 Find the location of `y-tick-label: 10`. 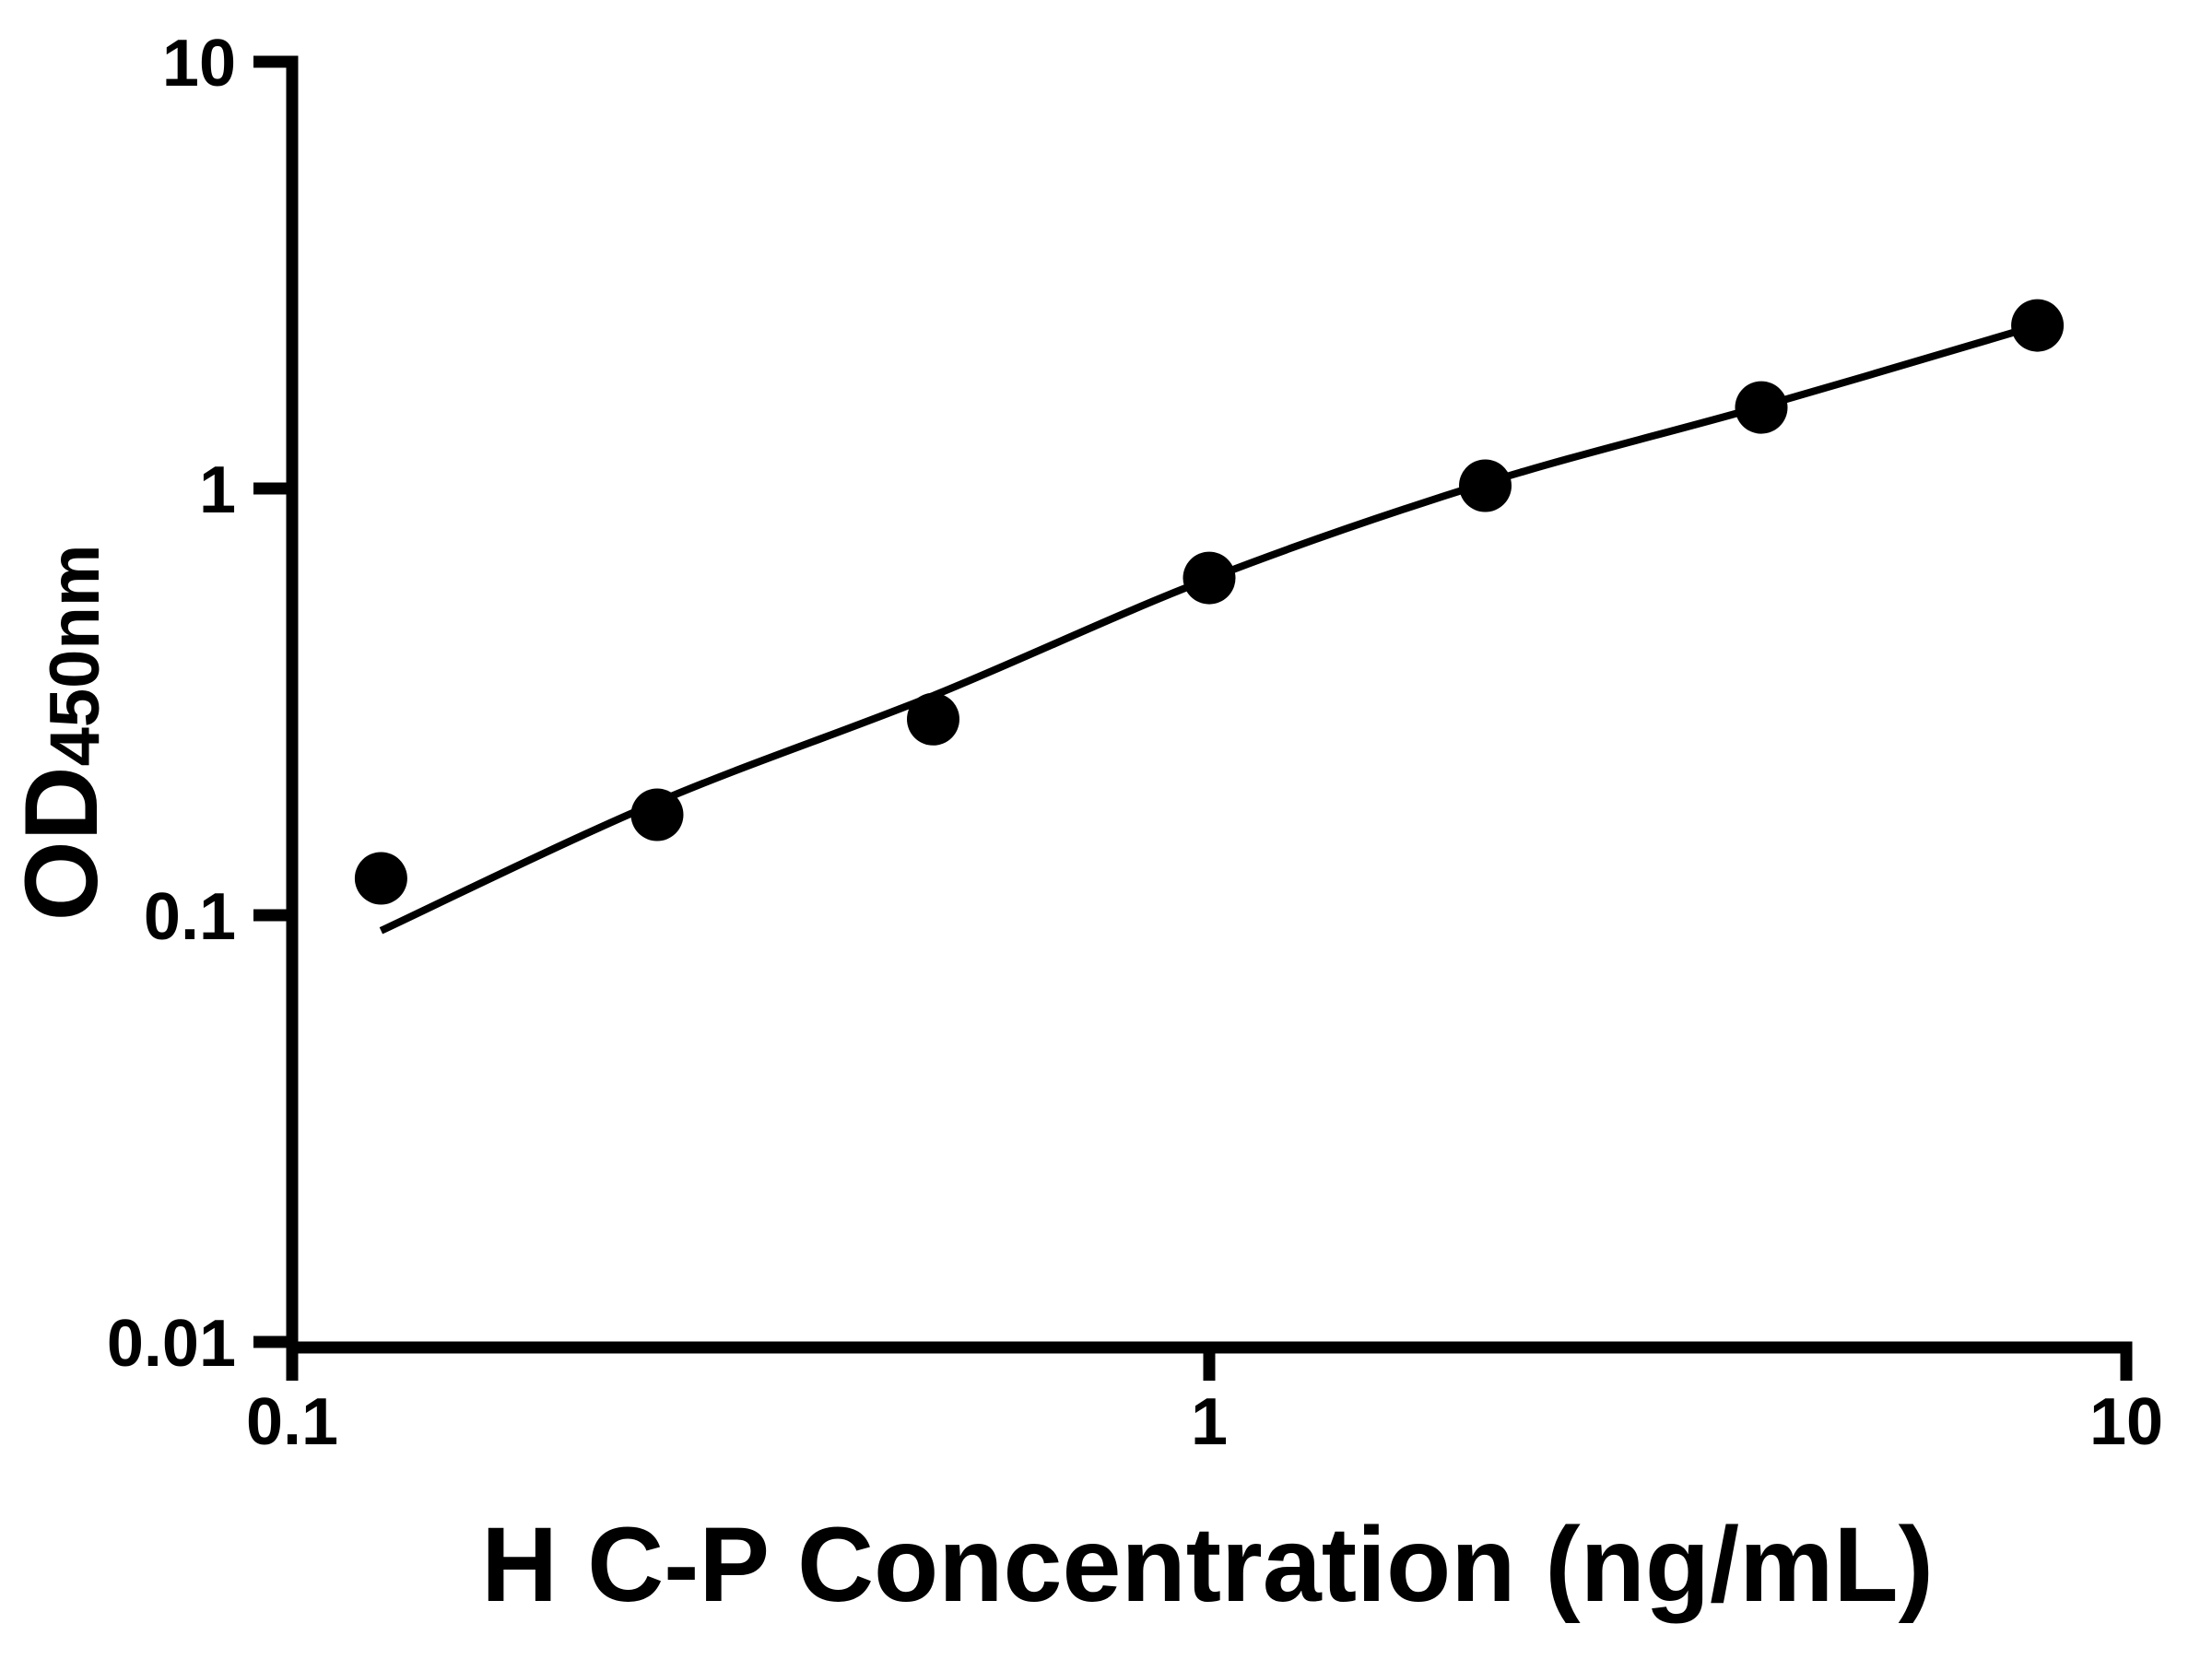

y-tick-label: 10 is located at coordinates (199, 63).